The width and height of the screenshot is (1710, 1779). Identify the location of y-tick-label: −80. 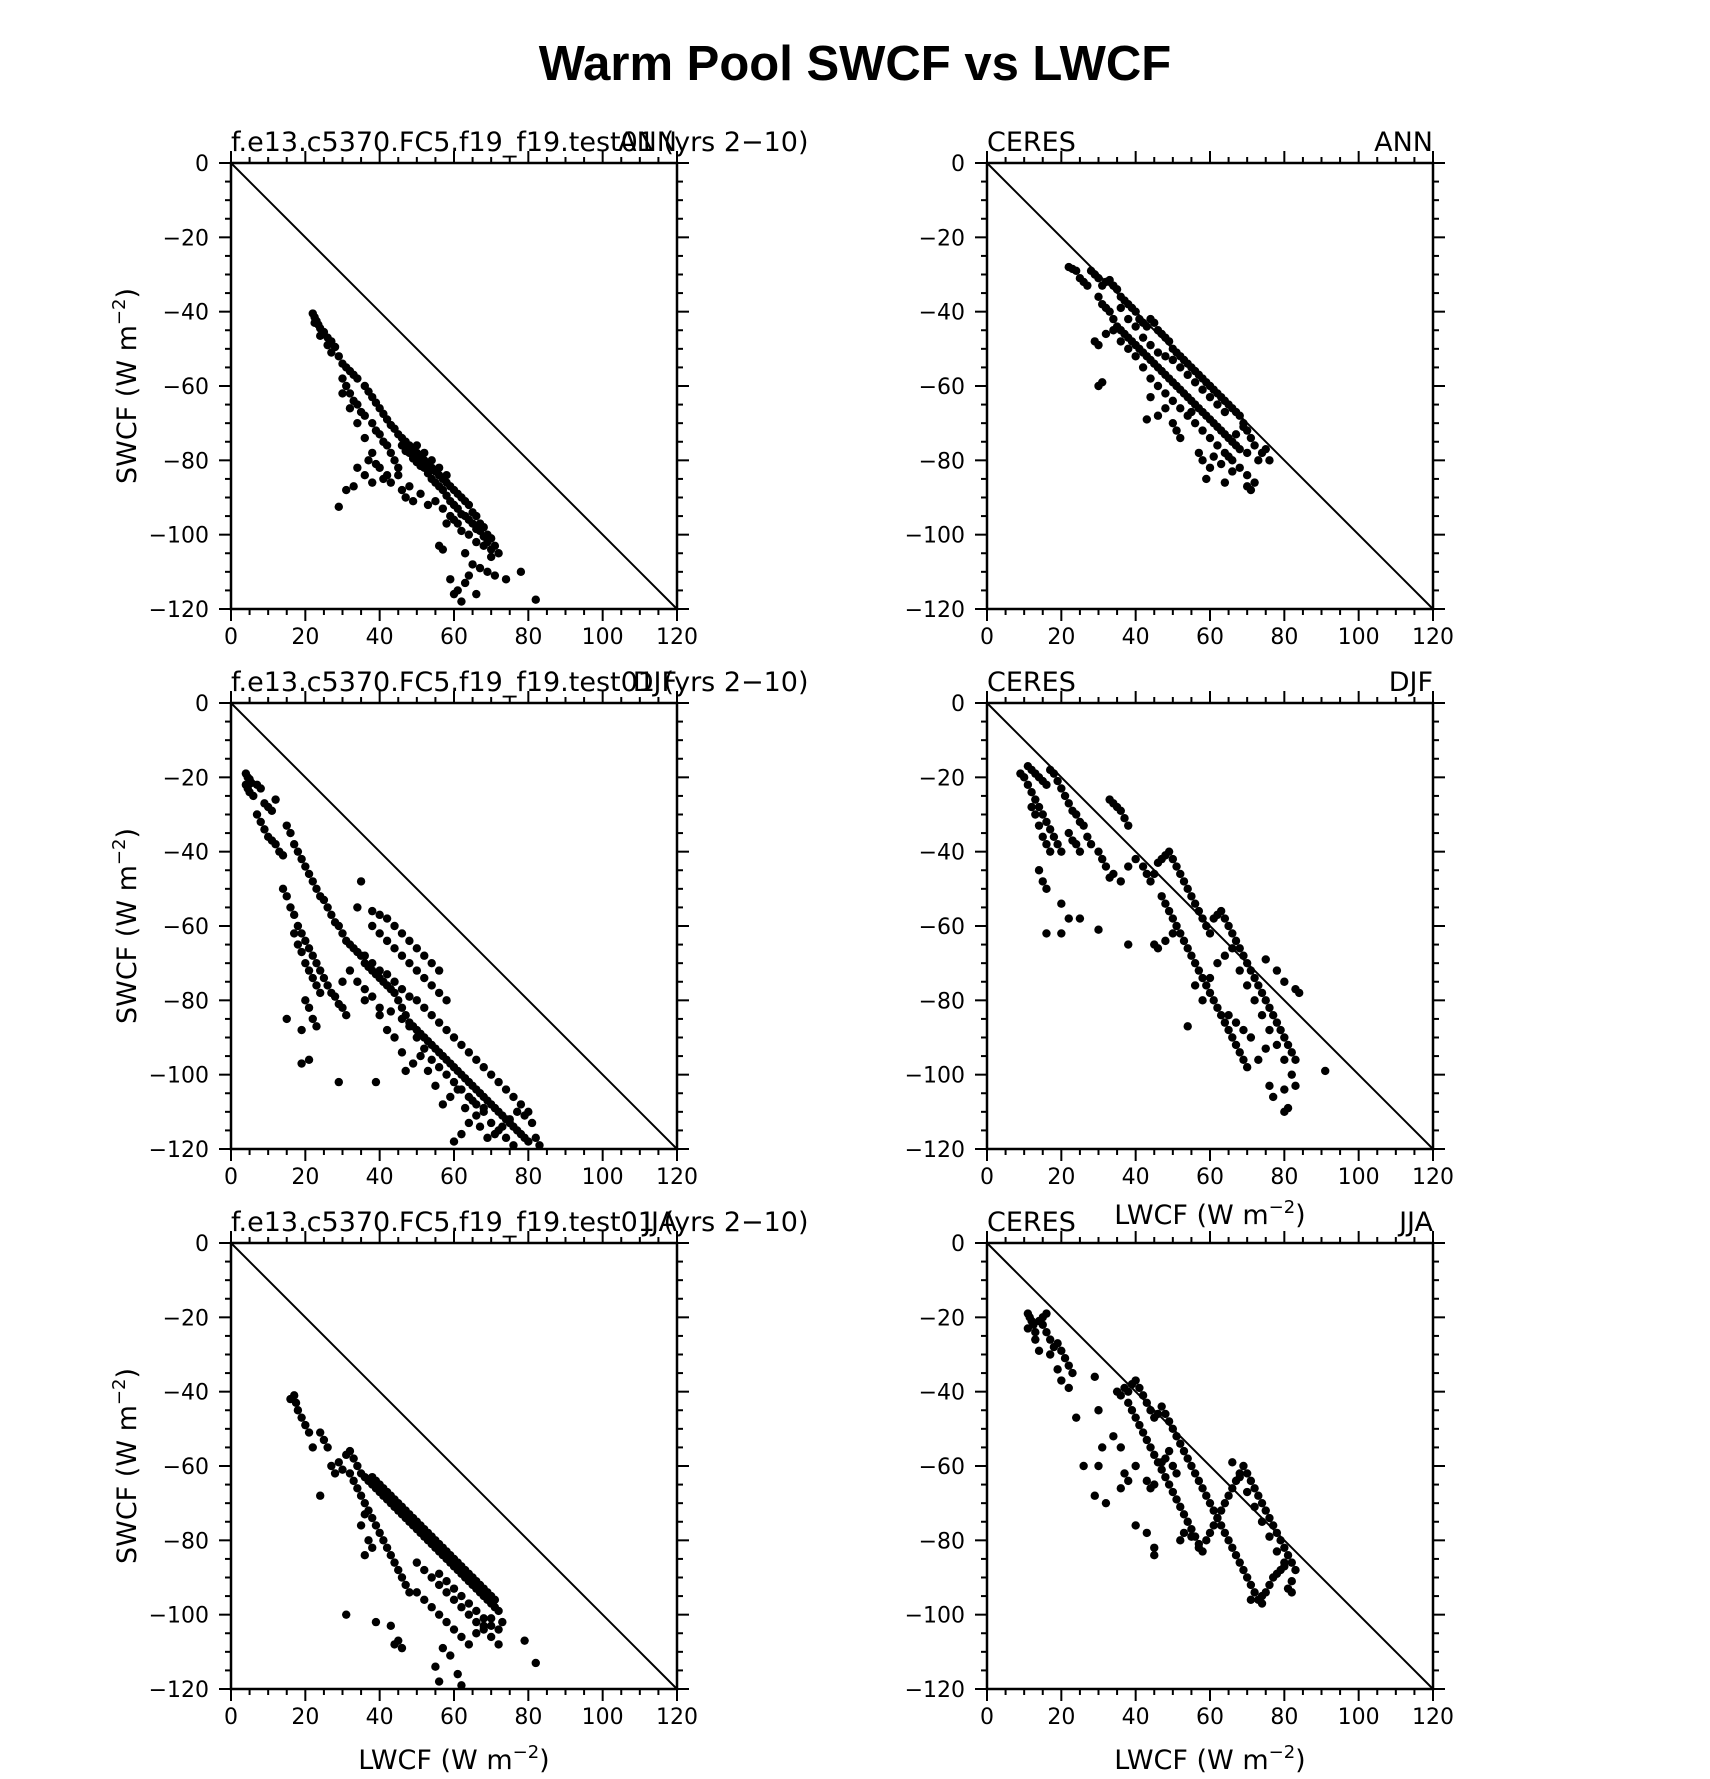
(942, 1541).